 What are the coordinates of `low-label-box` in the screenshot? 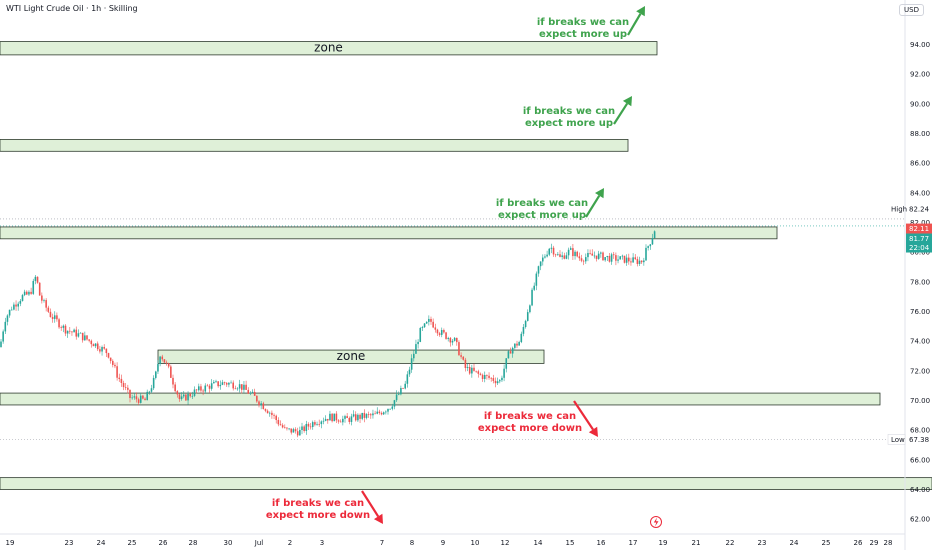 It's located at (896, 439).